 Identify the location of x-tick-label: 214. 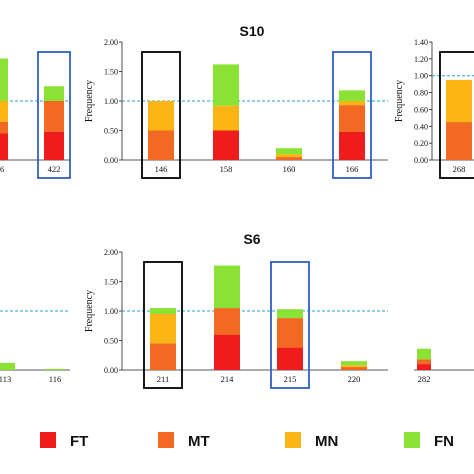
(228, 379).